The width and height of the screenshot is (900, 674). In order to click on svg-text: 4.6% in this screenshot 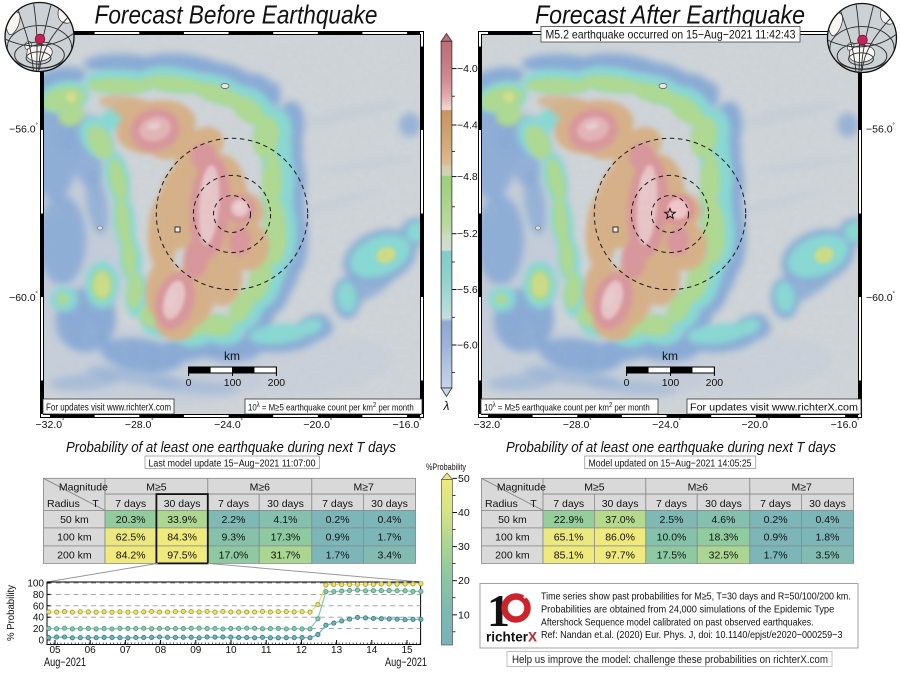, I will do `click(724, 520)`.